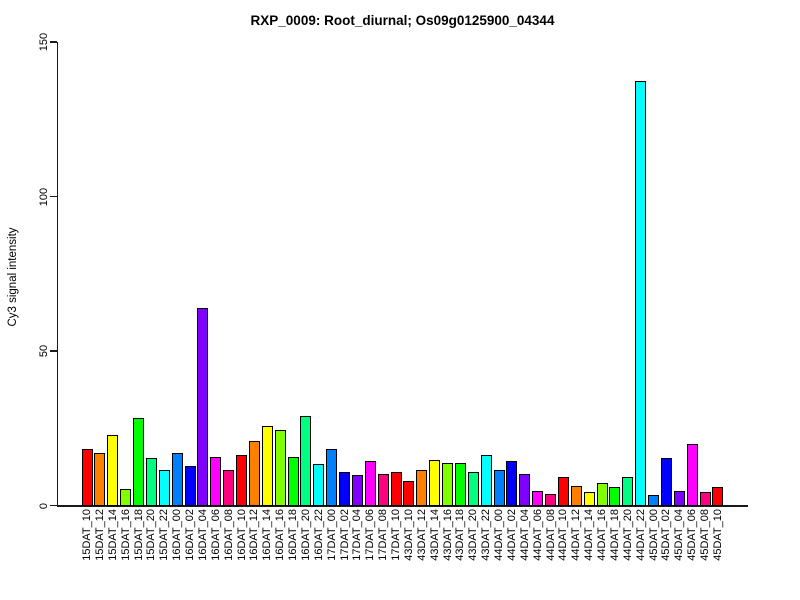 Image resolution: width=800 pixels, height=600 pixels. What do you see at coordinates (396, 535) in the screenshot?
I see `x-tick-label: 17DAT_10` at bounding box center [396, 535].